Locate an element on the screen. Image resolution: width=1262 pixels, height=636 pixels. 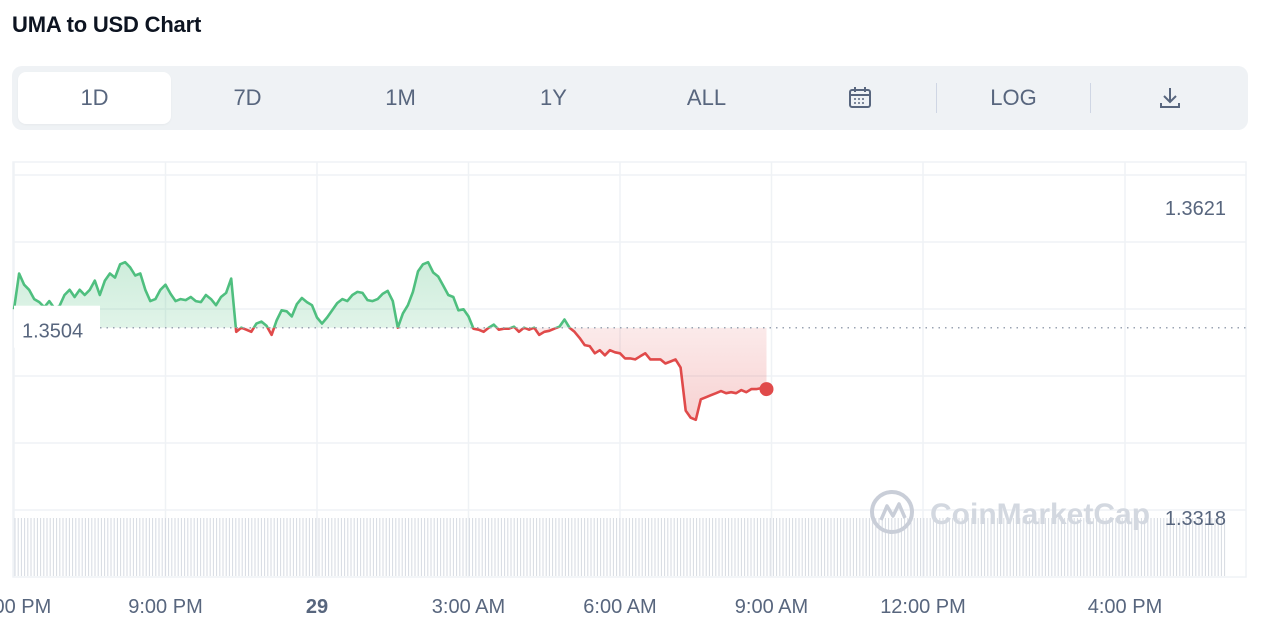
area-above-baseline is located at coordinates (292, 295).